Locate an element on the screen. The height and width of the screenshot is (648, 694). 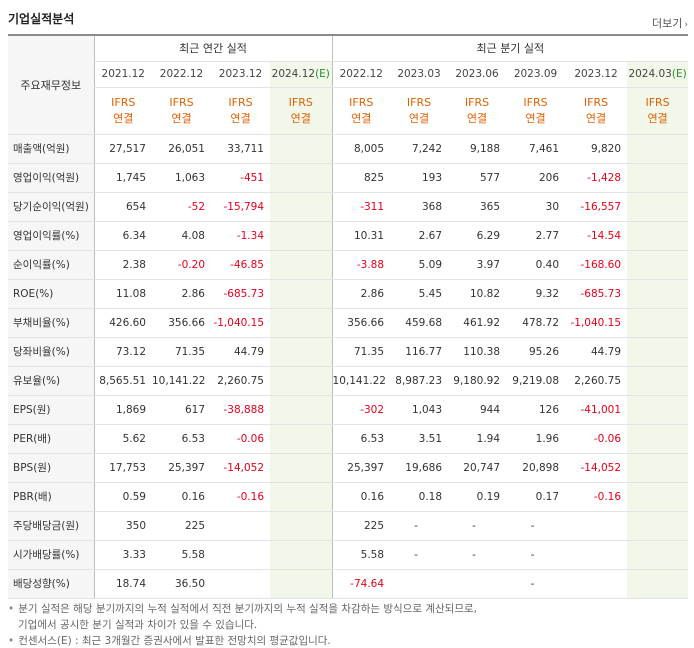
value-cell: 365 is located at coordinates (477, 207).